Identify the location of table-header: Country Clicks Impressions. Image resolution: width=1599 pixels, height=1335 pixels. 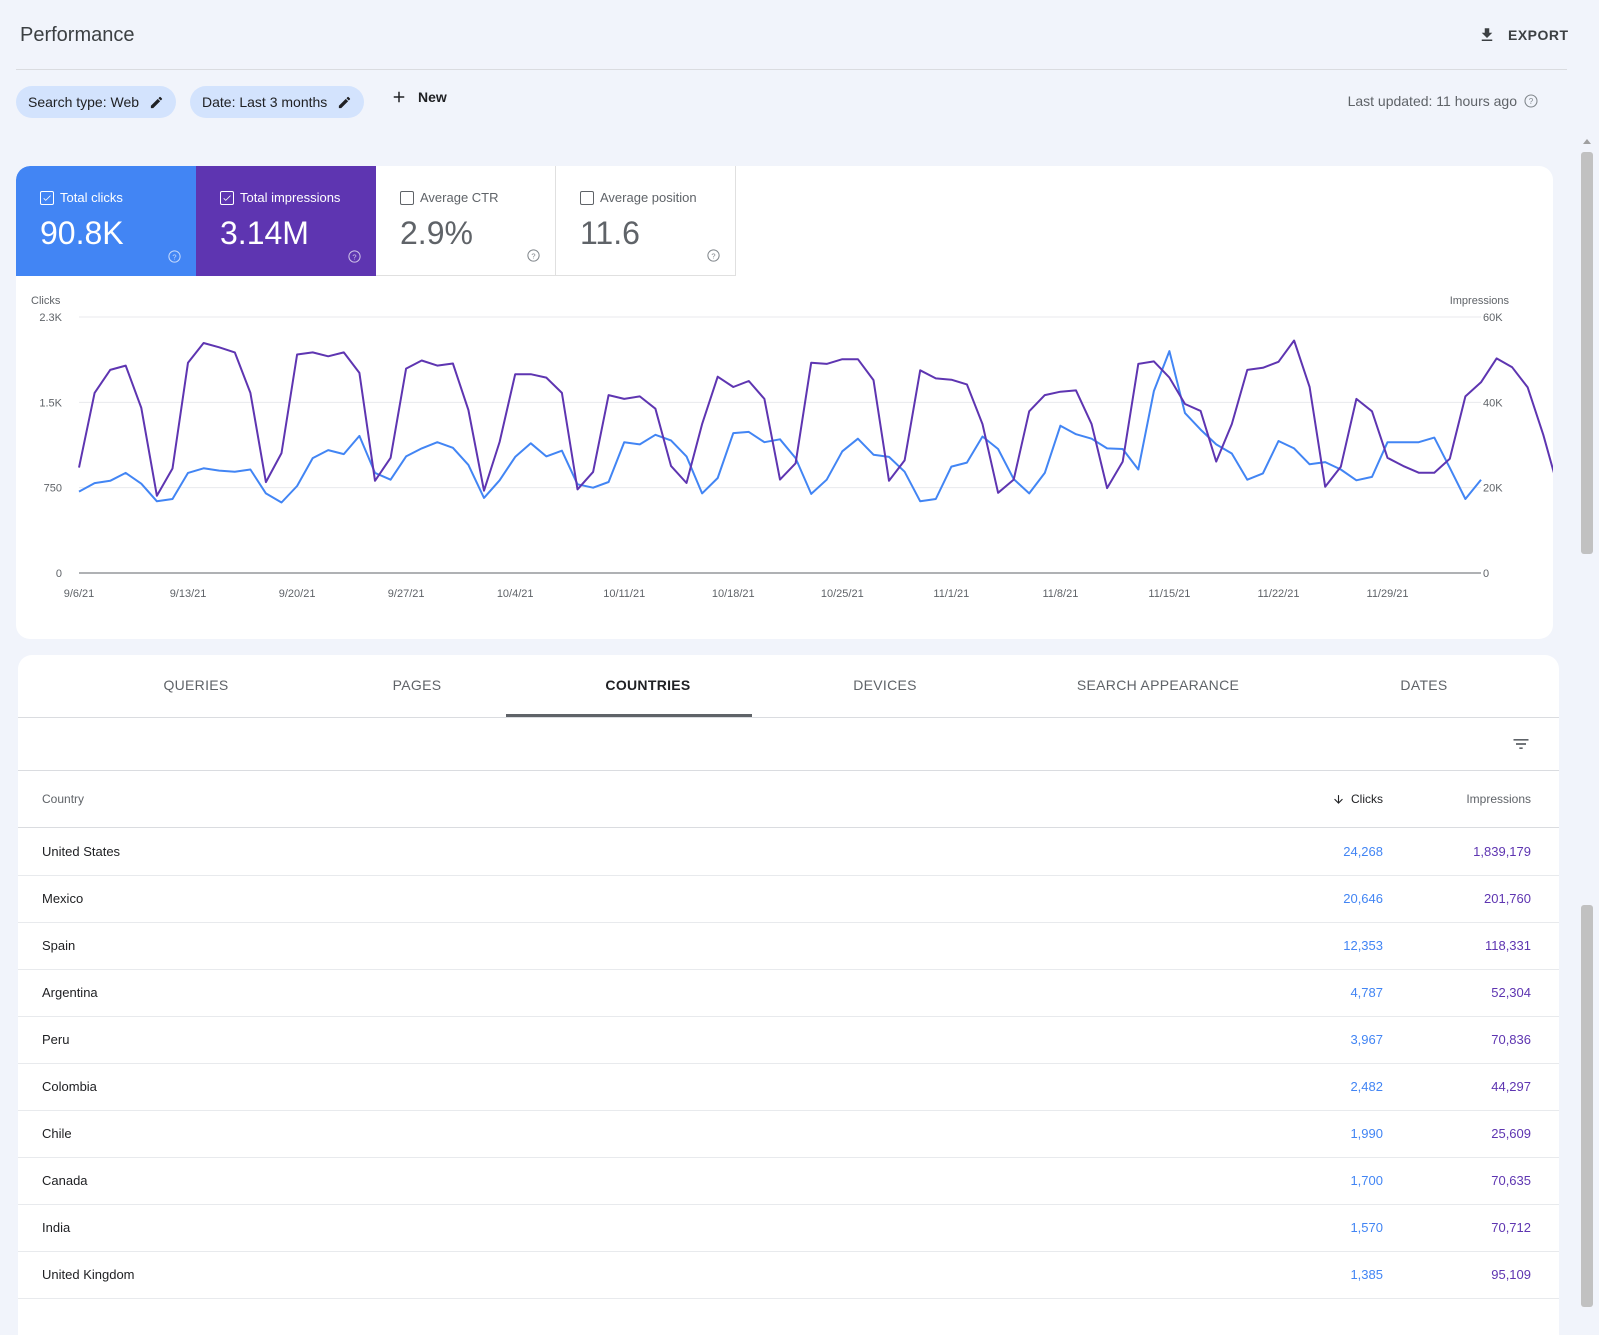
(788, 799).